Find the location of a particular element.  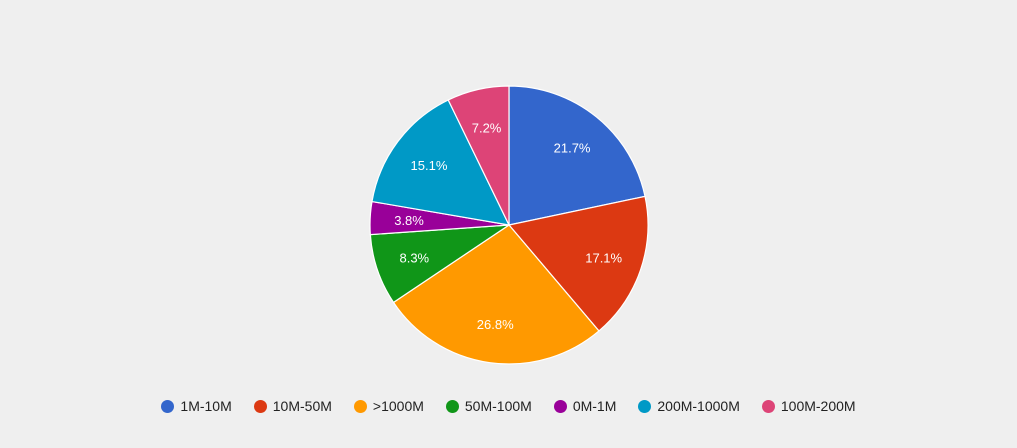

pie-slice->1000M is located at coordinates (496, 294).